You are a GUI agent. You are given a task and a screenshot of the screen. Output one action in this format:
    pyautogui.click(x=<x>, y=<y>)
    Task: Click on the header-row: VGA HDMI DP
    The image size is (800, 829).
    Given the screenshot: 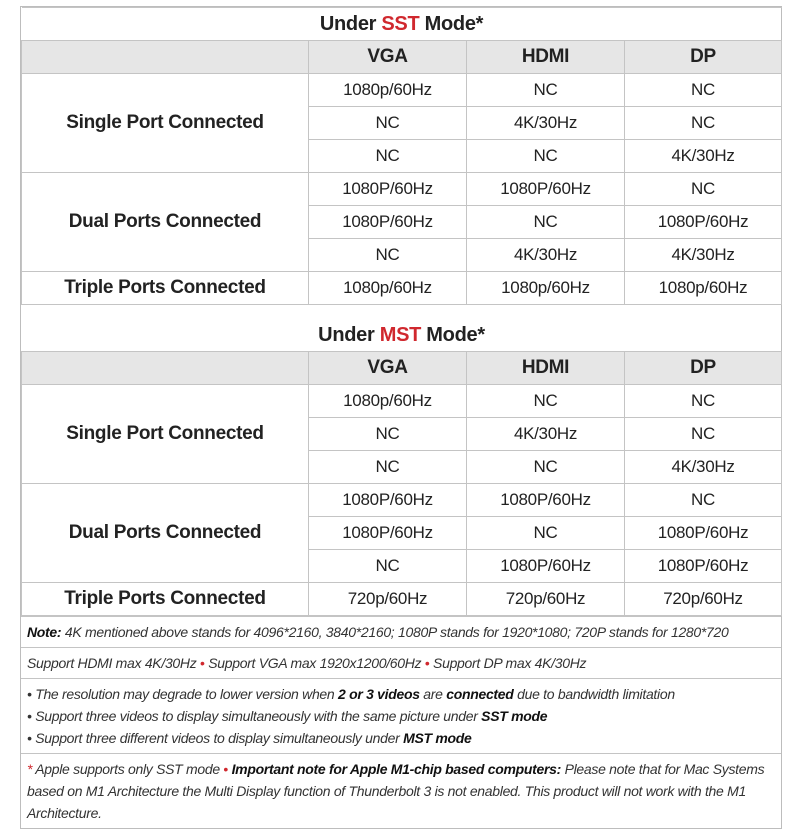 What is the action you would take?
    pyautogui.click(x=401, y=57)
    